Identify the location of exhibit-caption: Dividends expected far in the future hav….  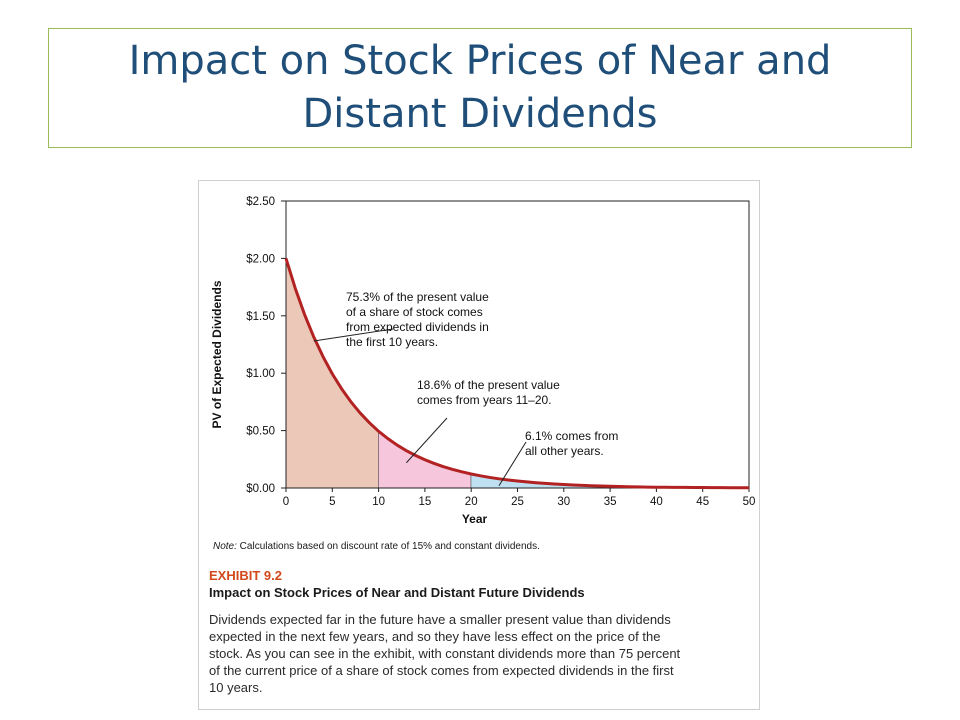
(481, 653).